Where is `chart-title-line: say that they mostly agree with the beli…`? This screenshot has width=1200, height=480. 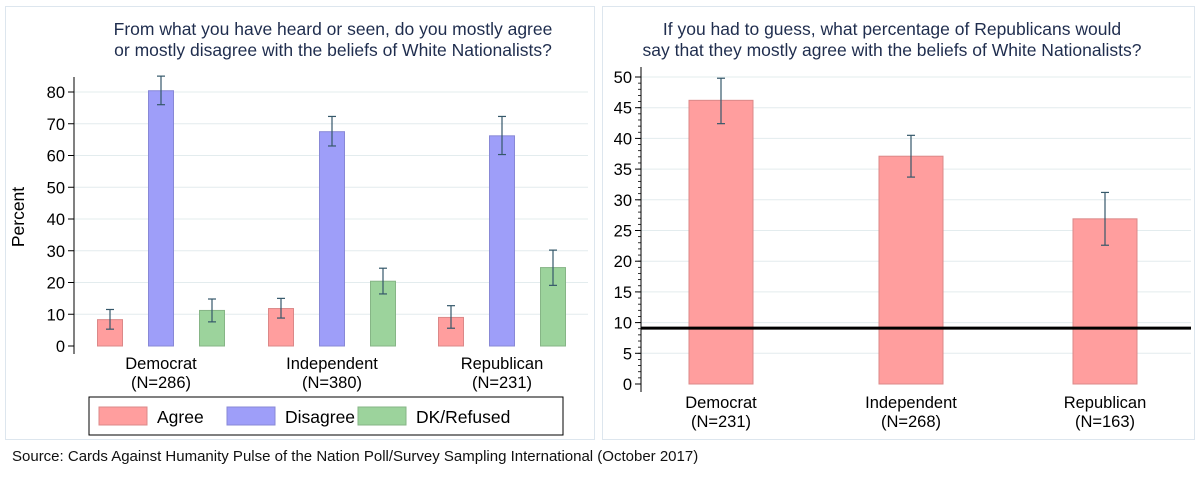
chart-title-line: say that they mostly agree with the beli… is located at coordinates (892, 50).